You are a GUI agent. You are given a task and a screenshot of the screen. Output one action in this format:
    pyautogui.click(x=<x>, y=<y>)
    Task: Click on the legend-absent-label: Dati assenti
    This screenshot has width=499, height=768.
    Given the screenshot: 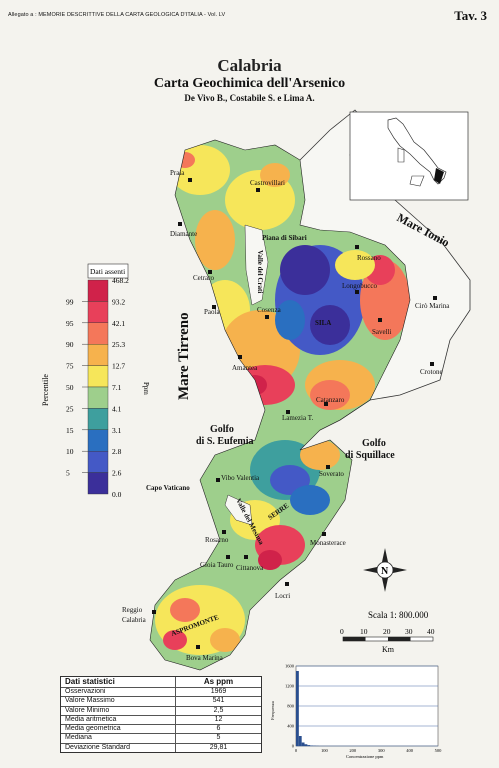 What is the action you would take?
    pyautogui.click(x=107, y=271)
    